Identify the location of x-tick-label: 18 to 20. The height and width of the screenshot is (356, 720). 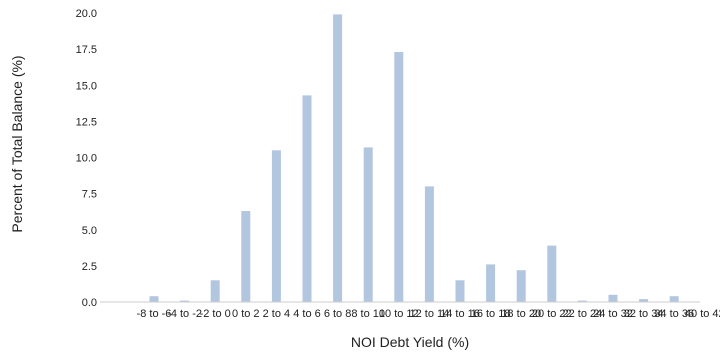
(521, 314).